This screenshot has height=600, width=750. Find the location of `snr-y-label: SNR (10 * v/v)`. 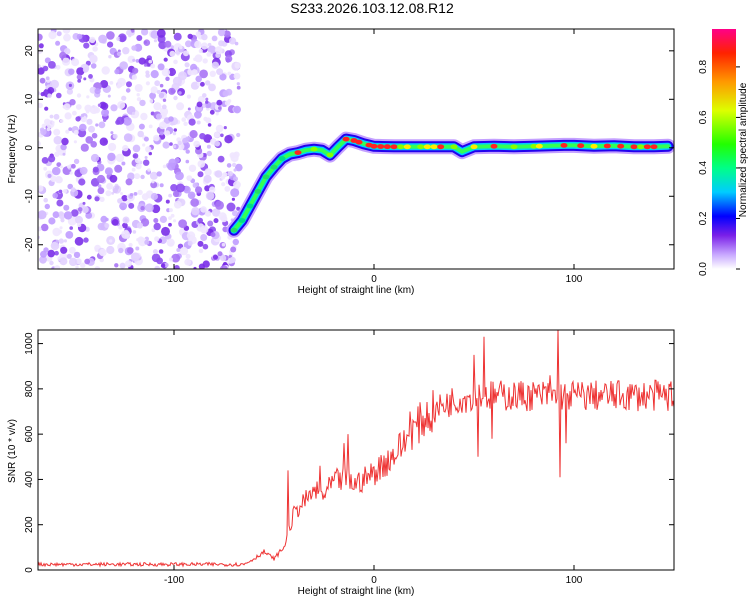

snr-y-label: SNR (10 * v/v) is located at coordinates (12, 451).